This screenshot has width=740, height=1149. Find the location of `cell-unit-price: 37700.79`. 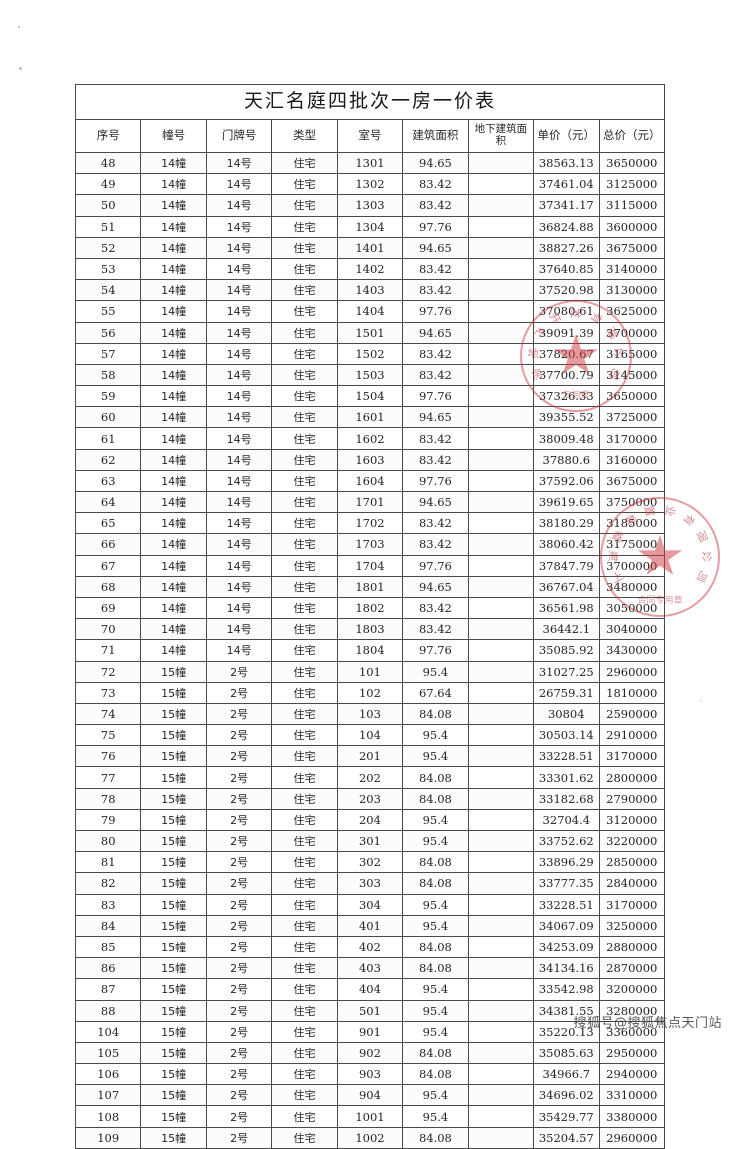

cell-unit-price: 37700.79 is located at coordinates (566, 375).